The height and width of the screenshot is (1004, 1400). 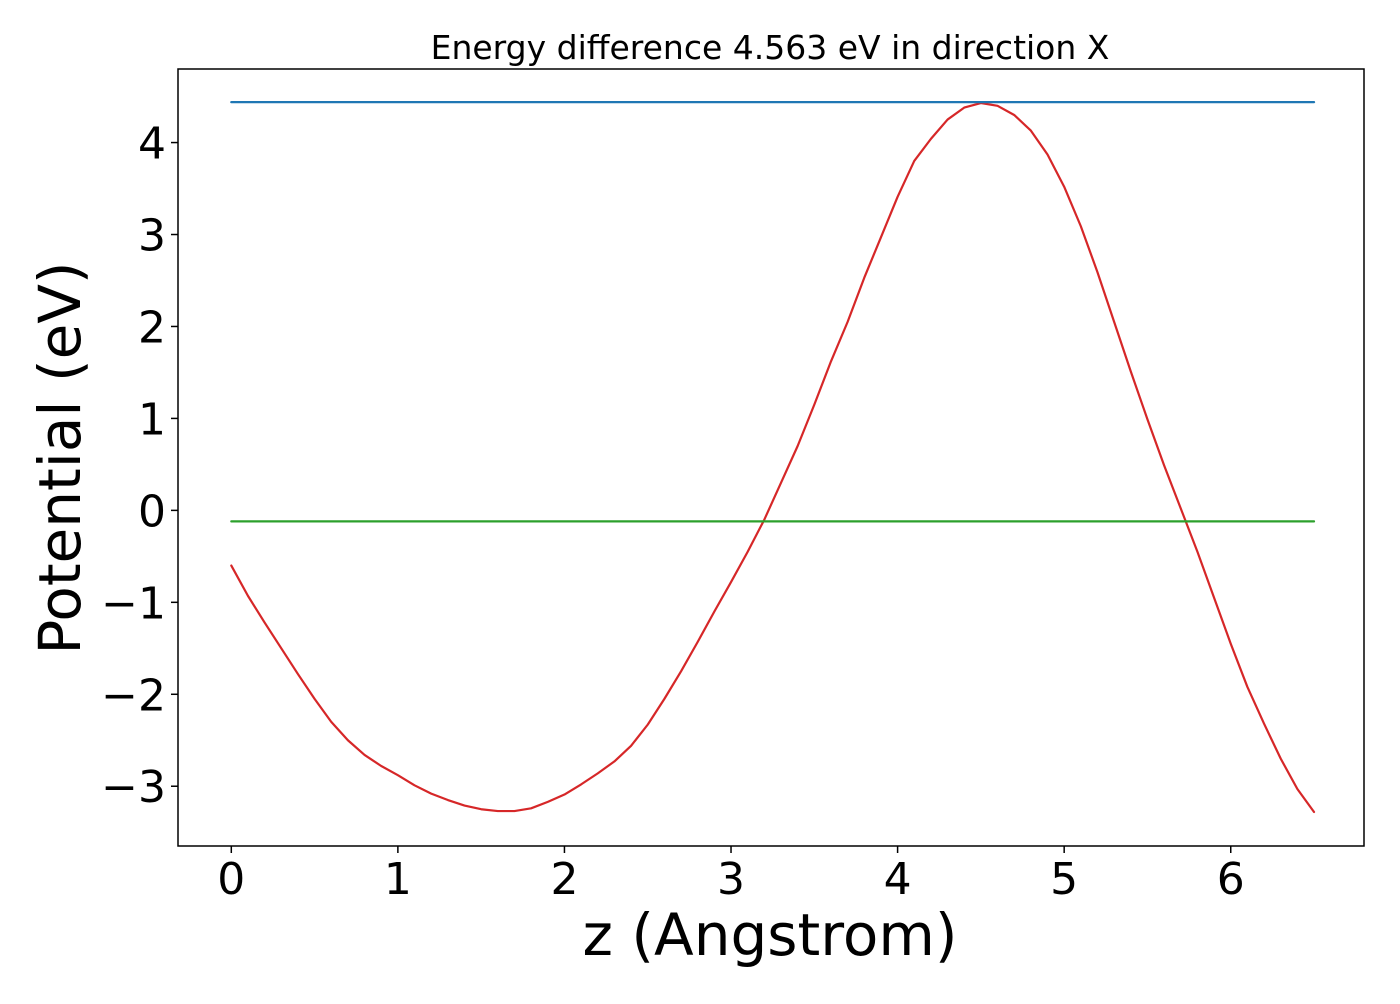 I want to click on y-axis-label: Potential (eV), so click(x=60, y=457).